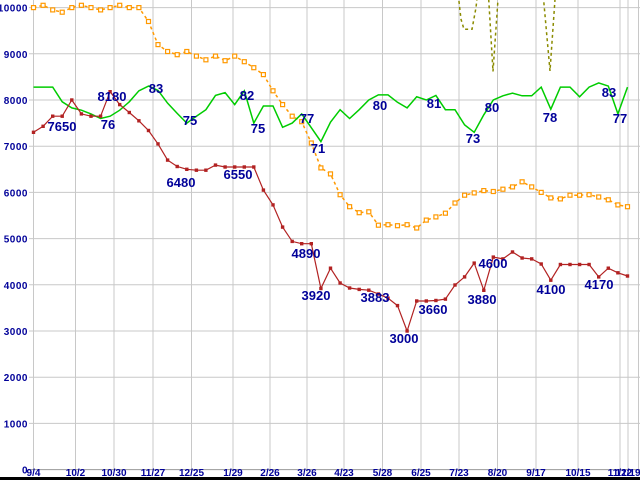 The image size is (640, 480). What do you see at coordinates (459, 473) in the screenshot?
I see `x-tick-label: 7/23` at bounding box center [459, 473].